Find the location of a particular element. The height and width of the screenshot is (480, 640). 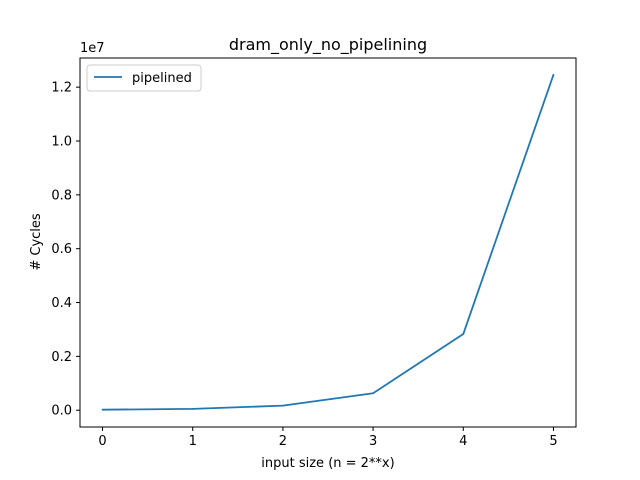

y-tick-label: 0.6 is located at coordinates (61, 249).